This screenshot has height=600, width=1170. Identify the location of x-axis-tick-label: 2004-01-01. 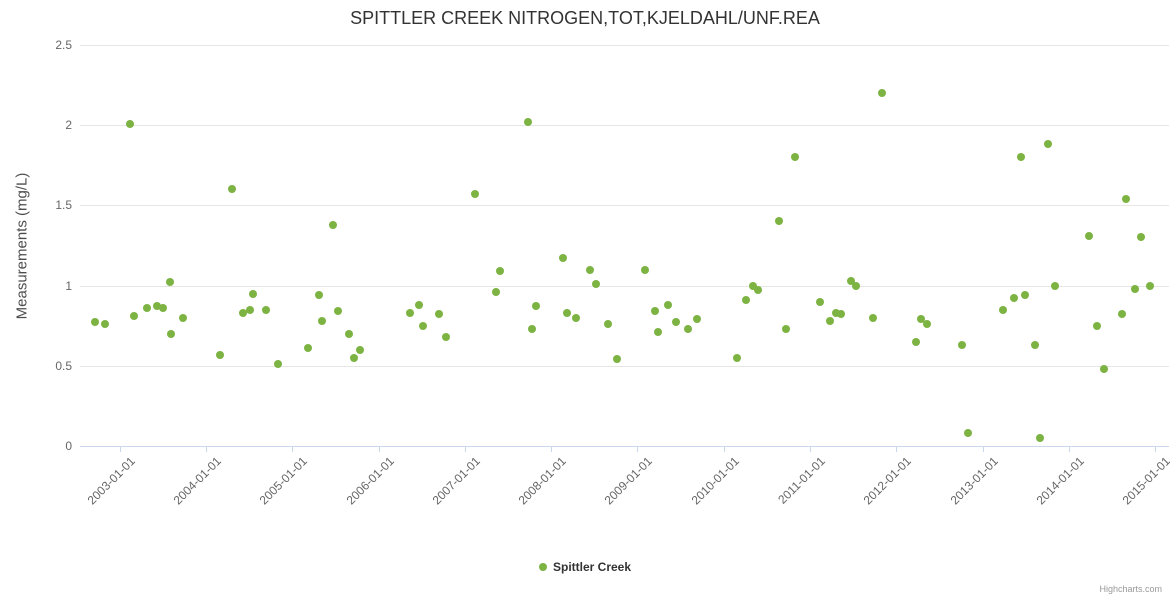
(197, 481).